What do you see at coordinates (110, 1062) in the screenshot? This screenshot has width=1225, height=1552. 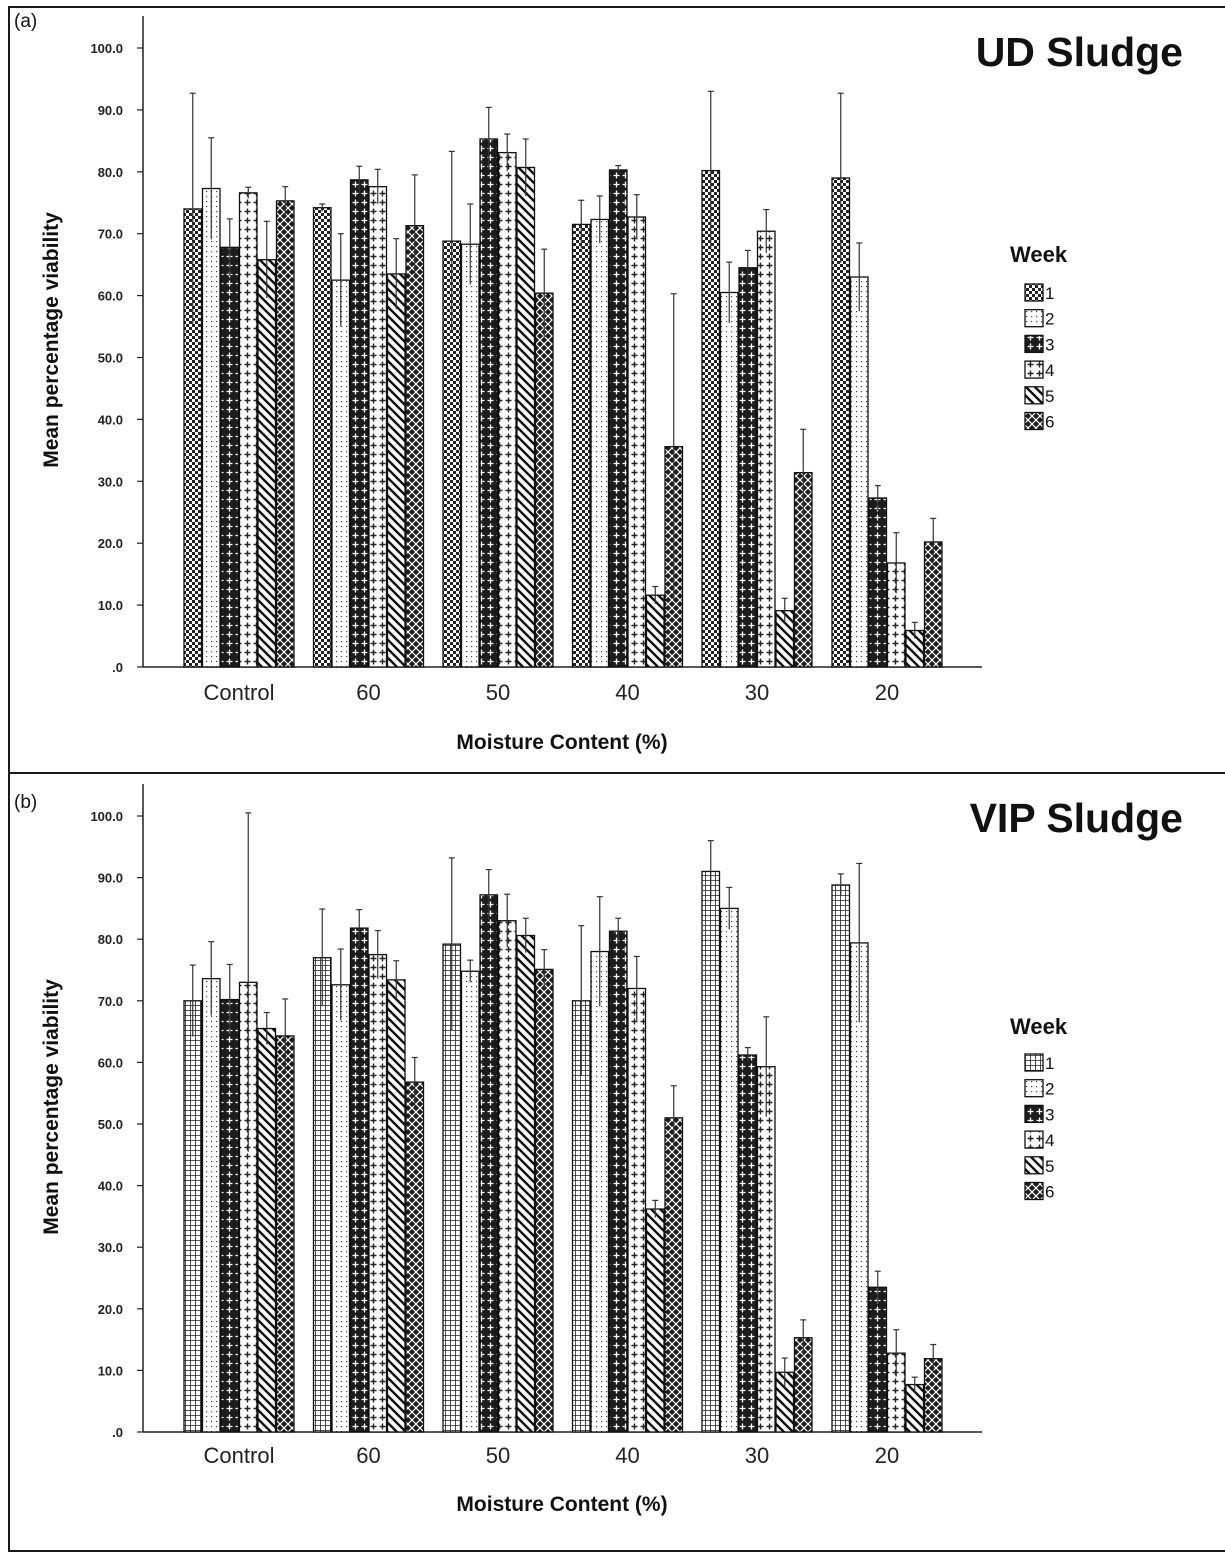 I see `y-tick-label: 60.0` at bounding box center [110, 1062].